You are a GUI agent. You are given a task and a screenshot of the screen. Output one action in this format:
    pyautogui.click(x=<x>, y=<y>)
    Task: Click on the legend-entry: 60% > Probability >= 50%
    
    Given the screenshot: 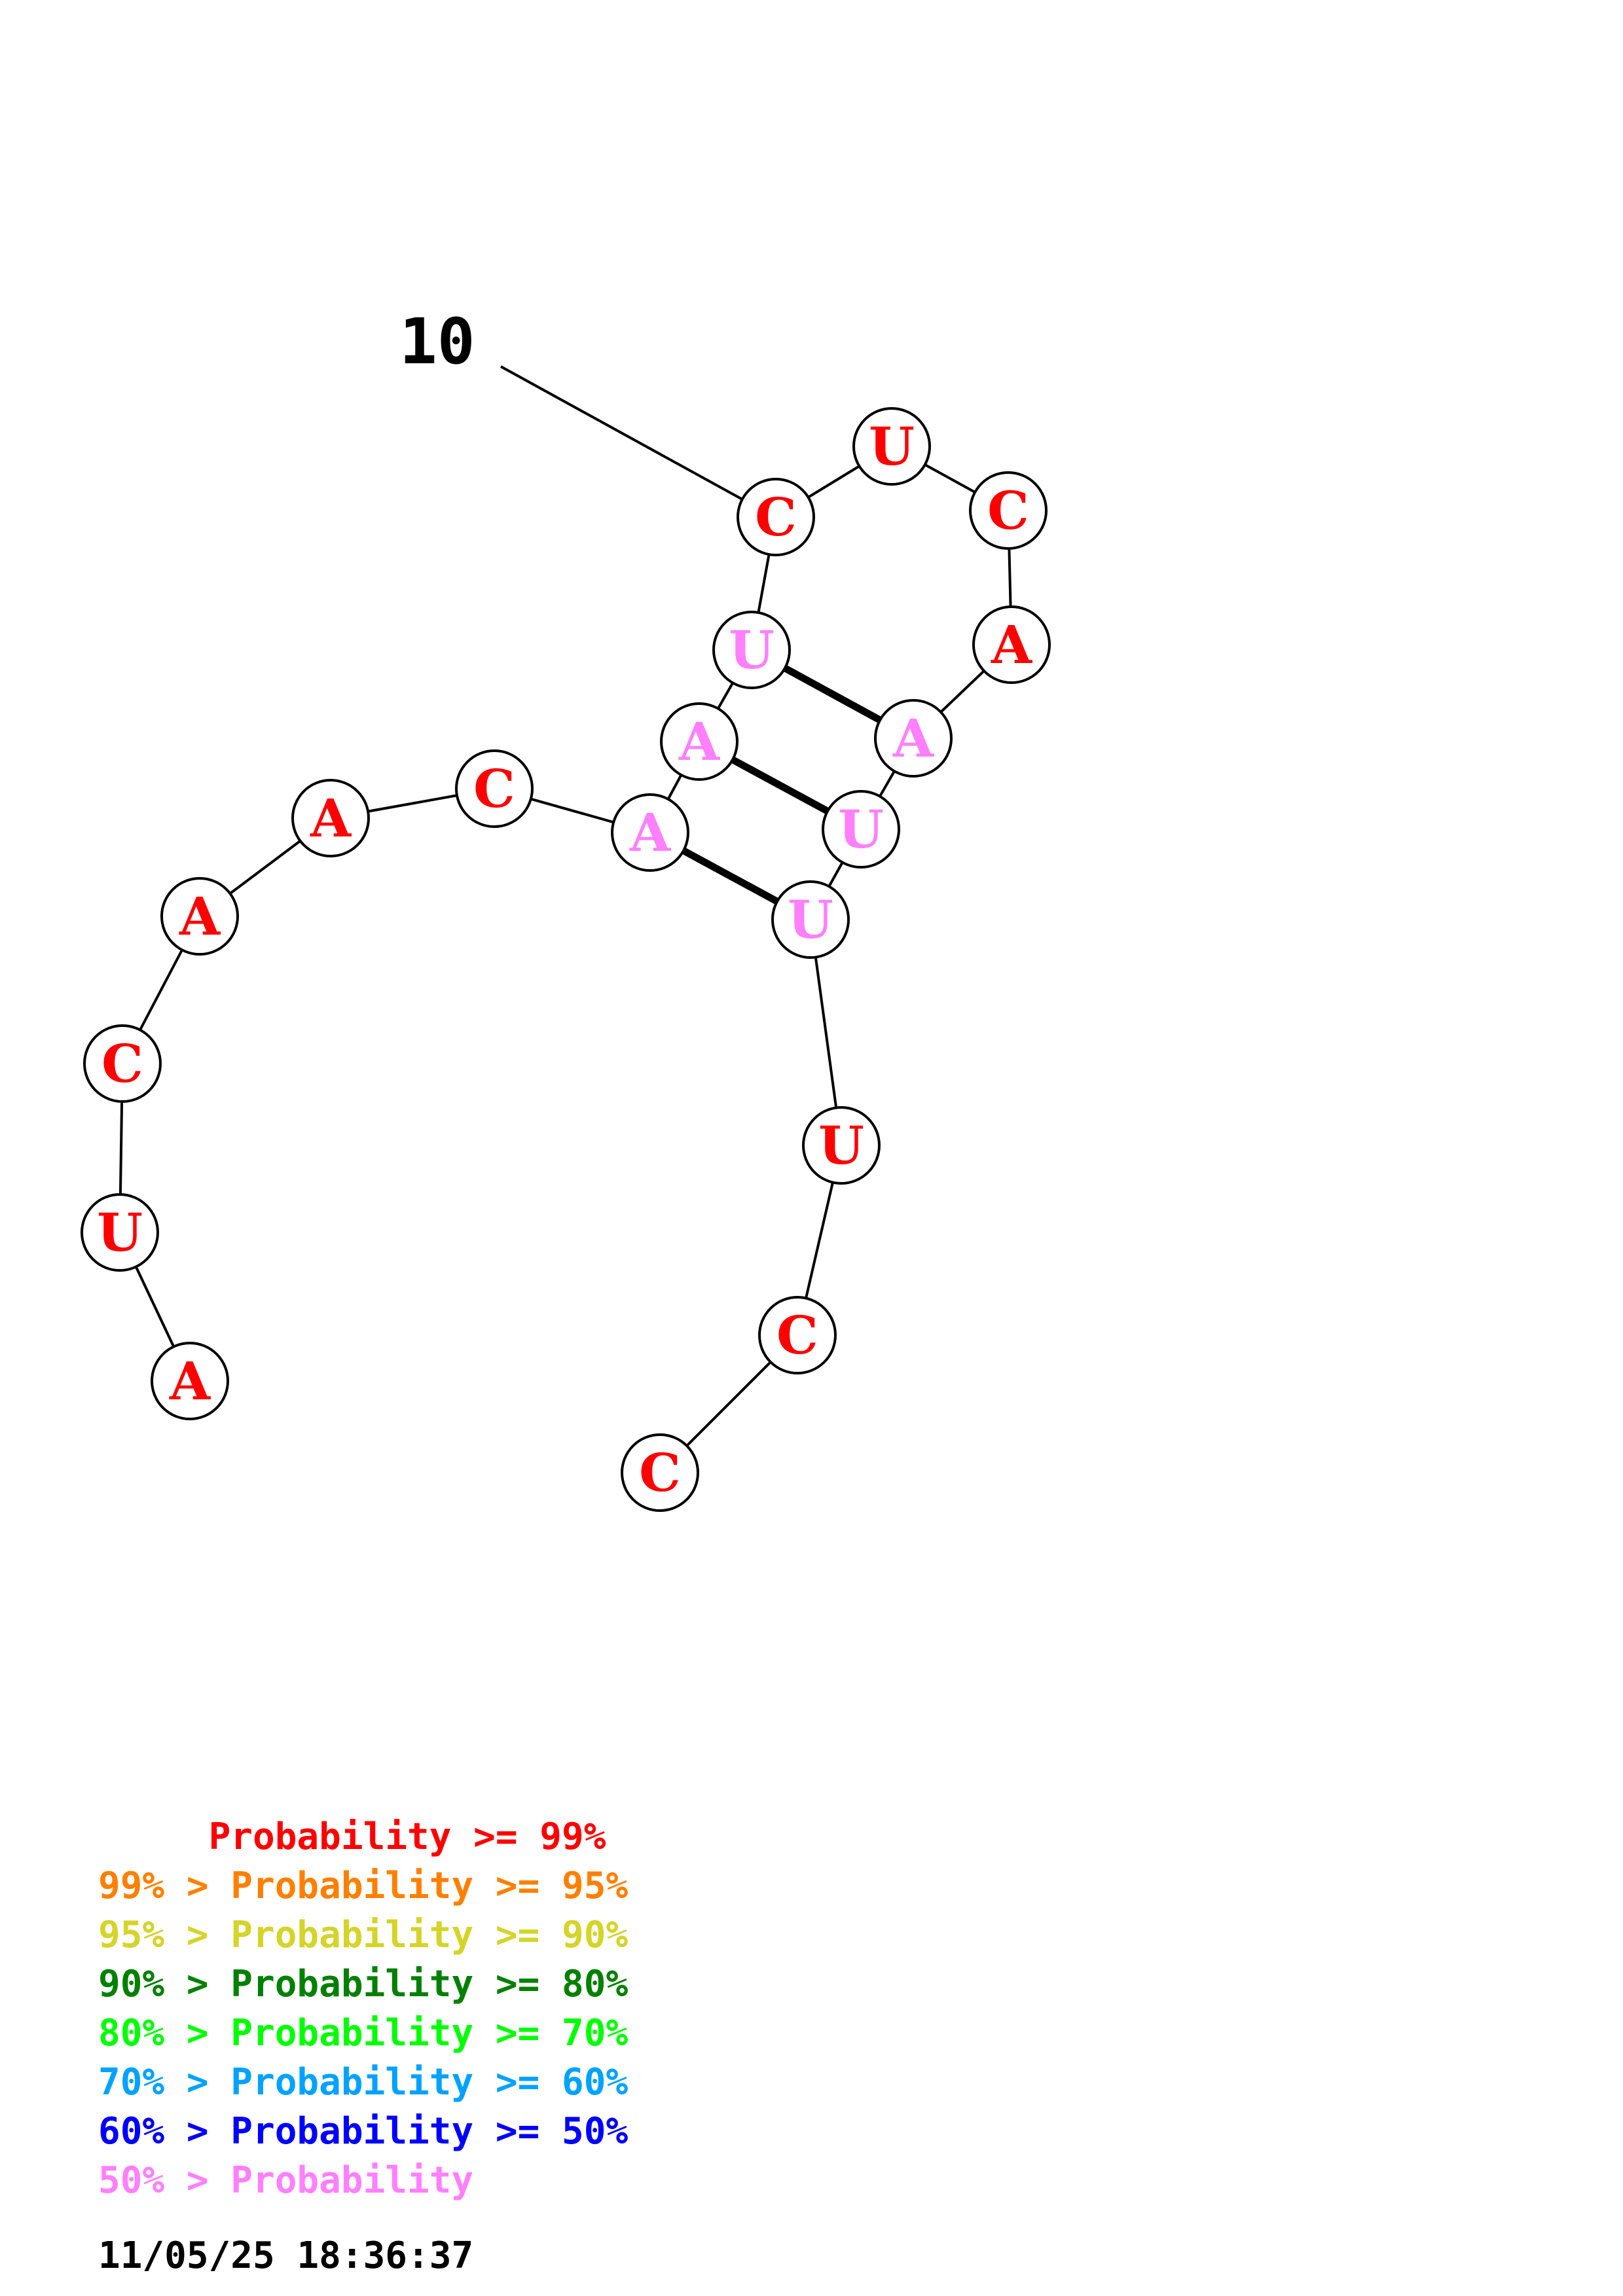 What is the action you would take?
    pyautogui.click(x=363, y=2131)
    